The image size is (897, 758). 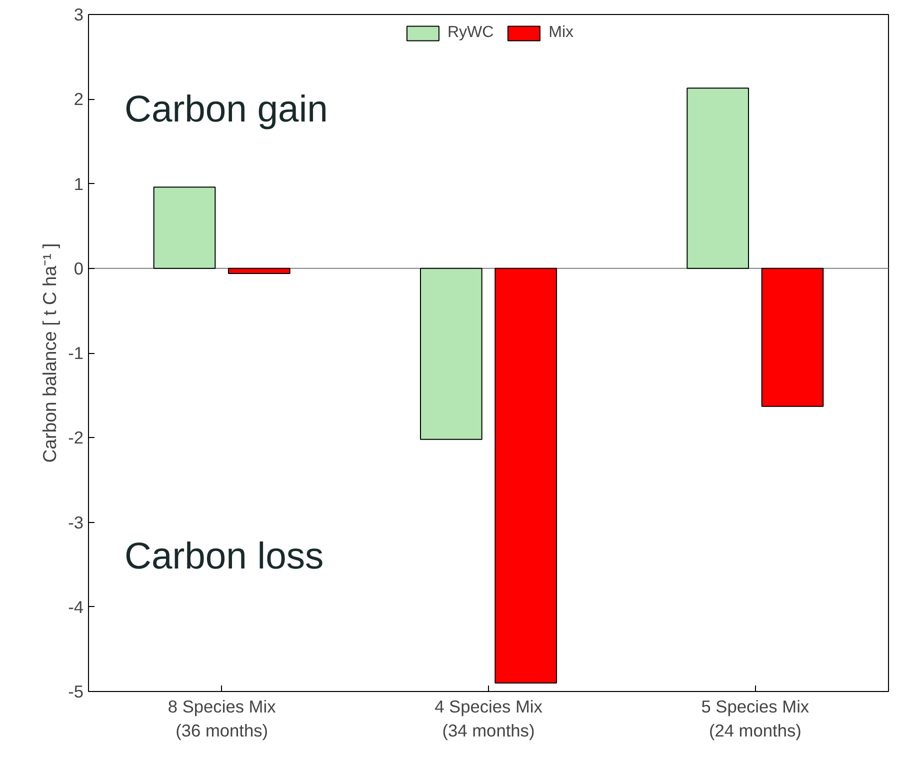 I want to click on y-axis-title: Carbon balance [ t C ha⁻¹ ], so click(x=49, y=353).